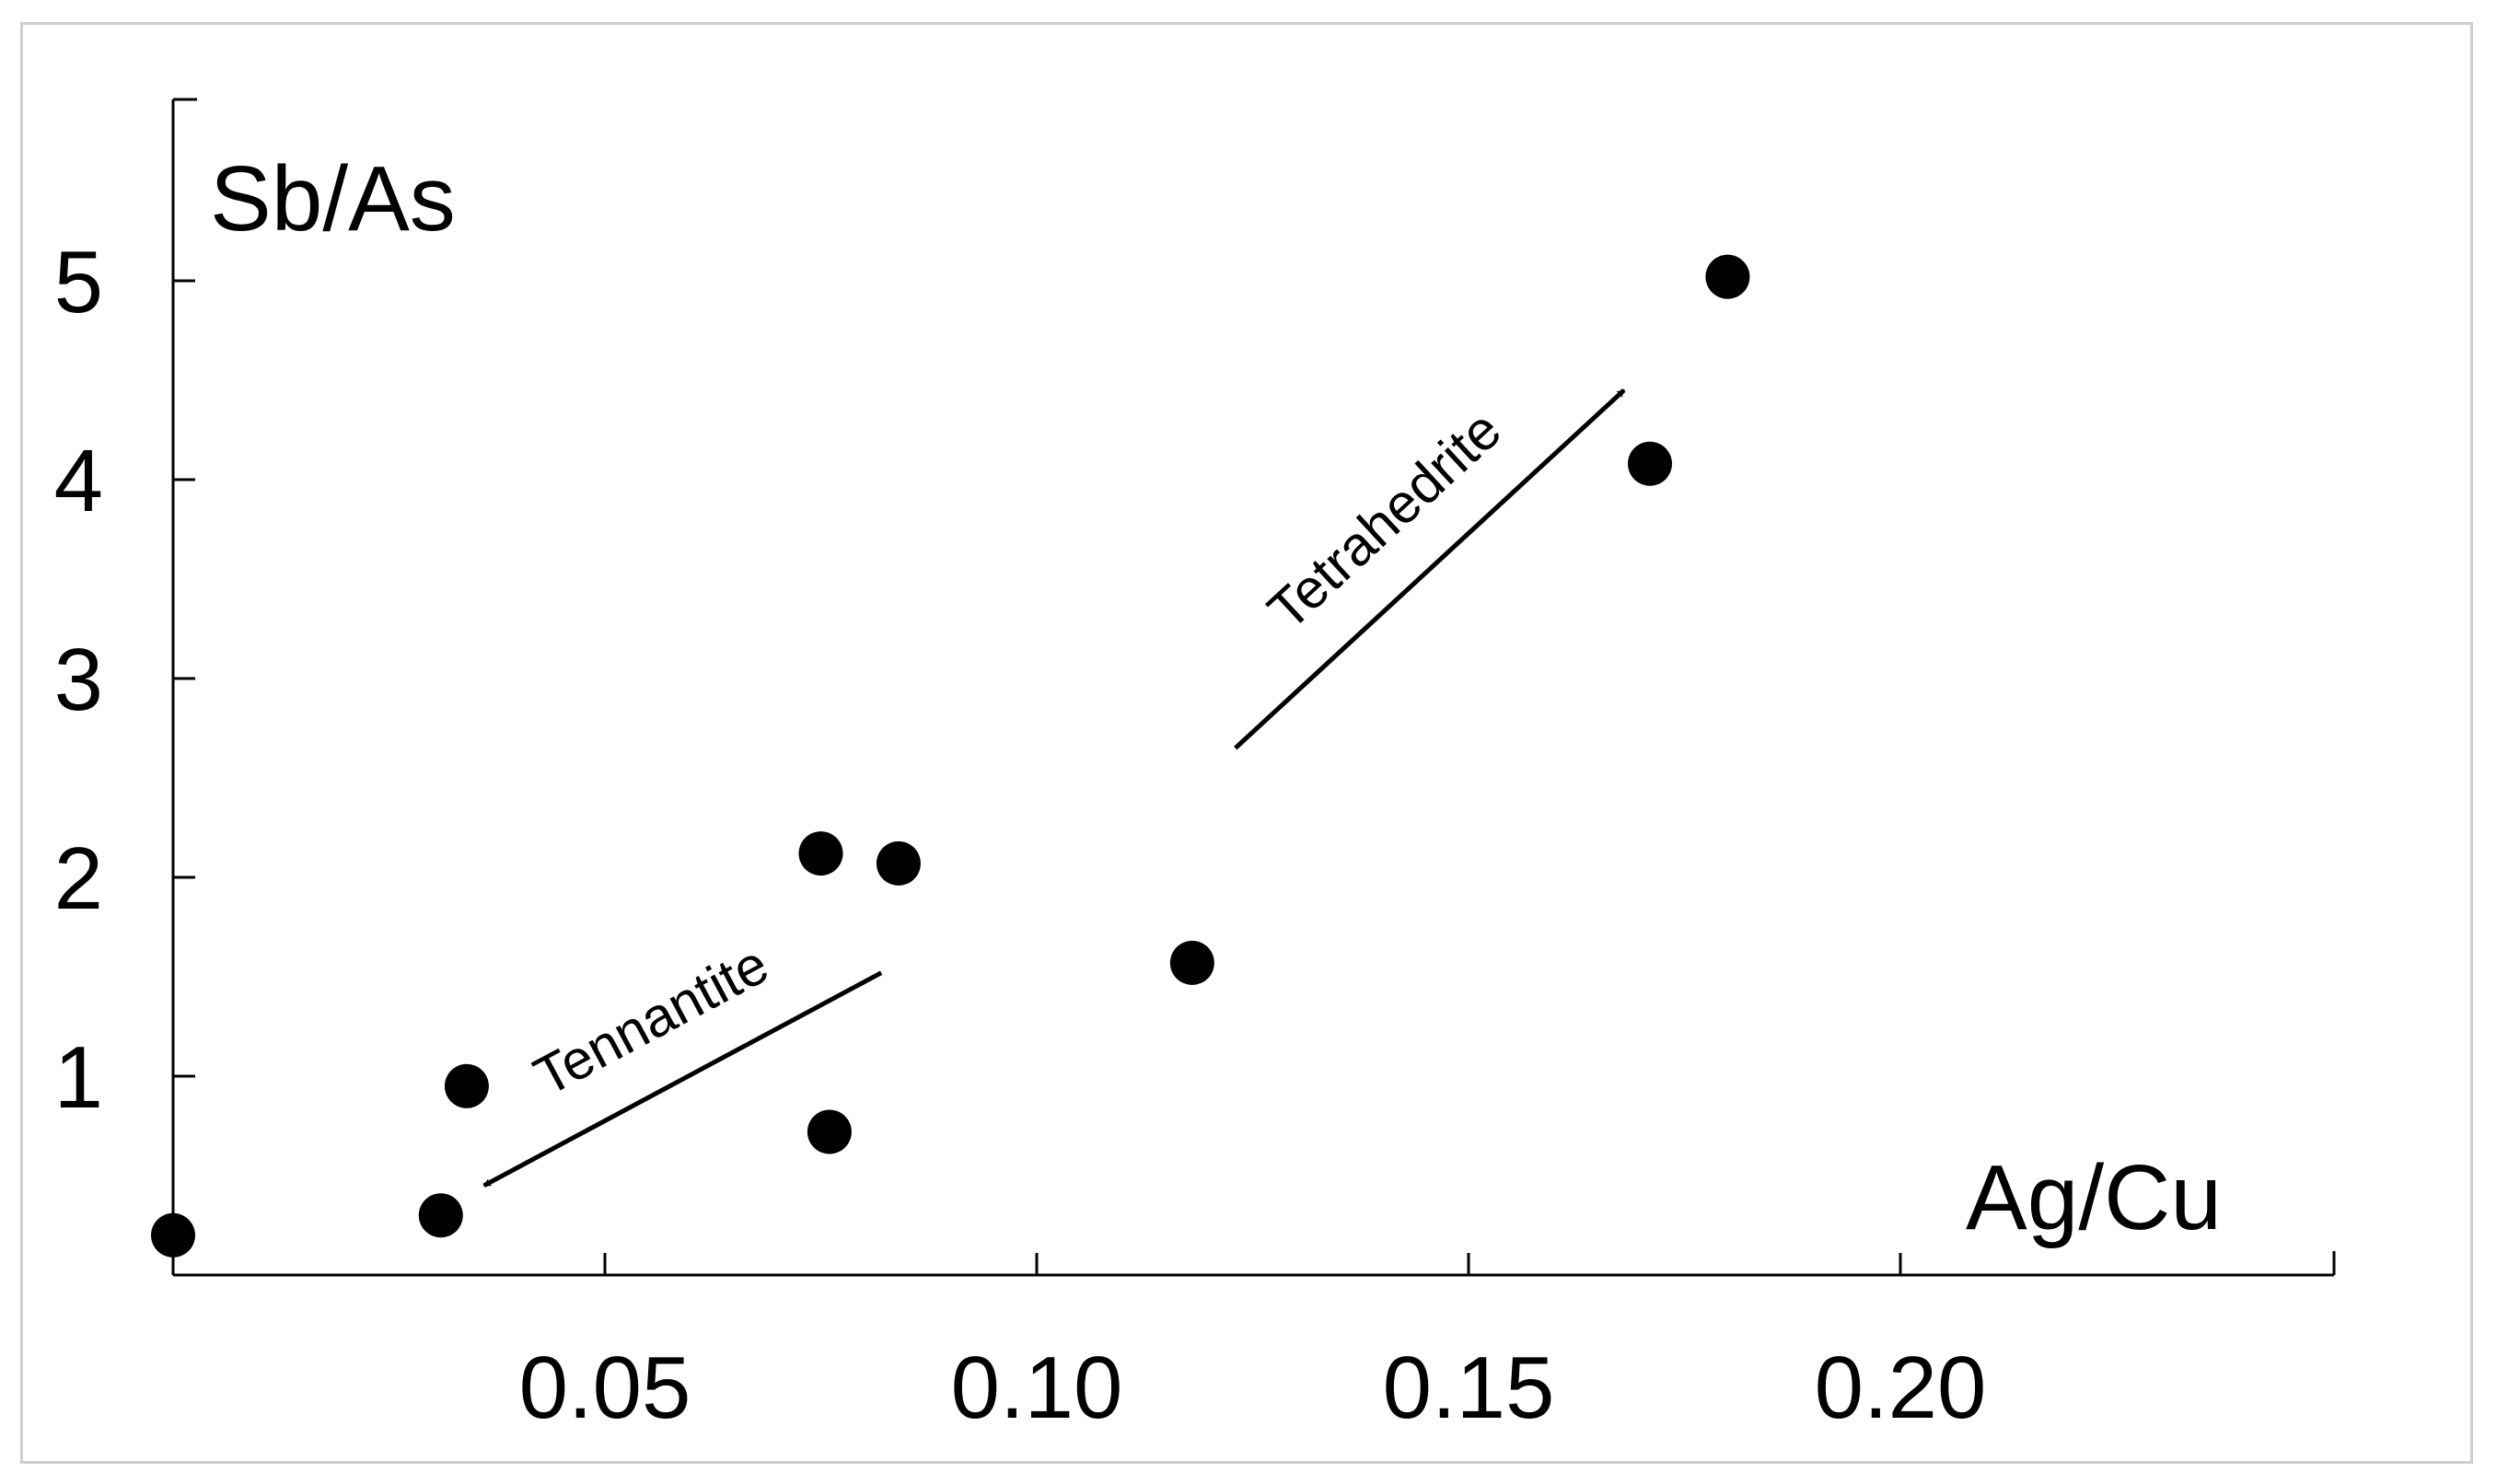 The width and height of the screenshot is (2497, 1484). Describe the element at coordinates (1037, 1388) in the screenshot. I see `x-tick-label: 0.10` at that location.